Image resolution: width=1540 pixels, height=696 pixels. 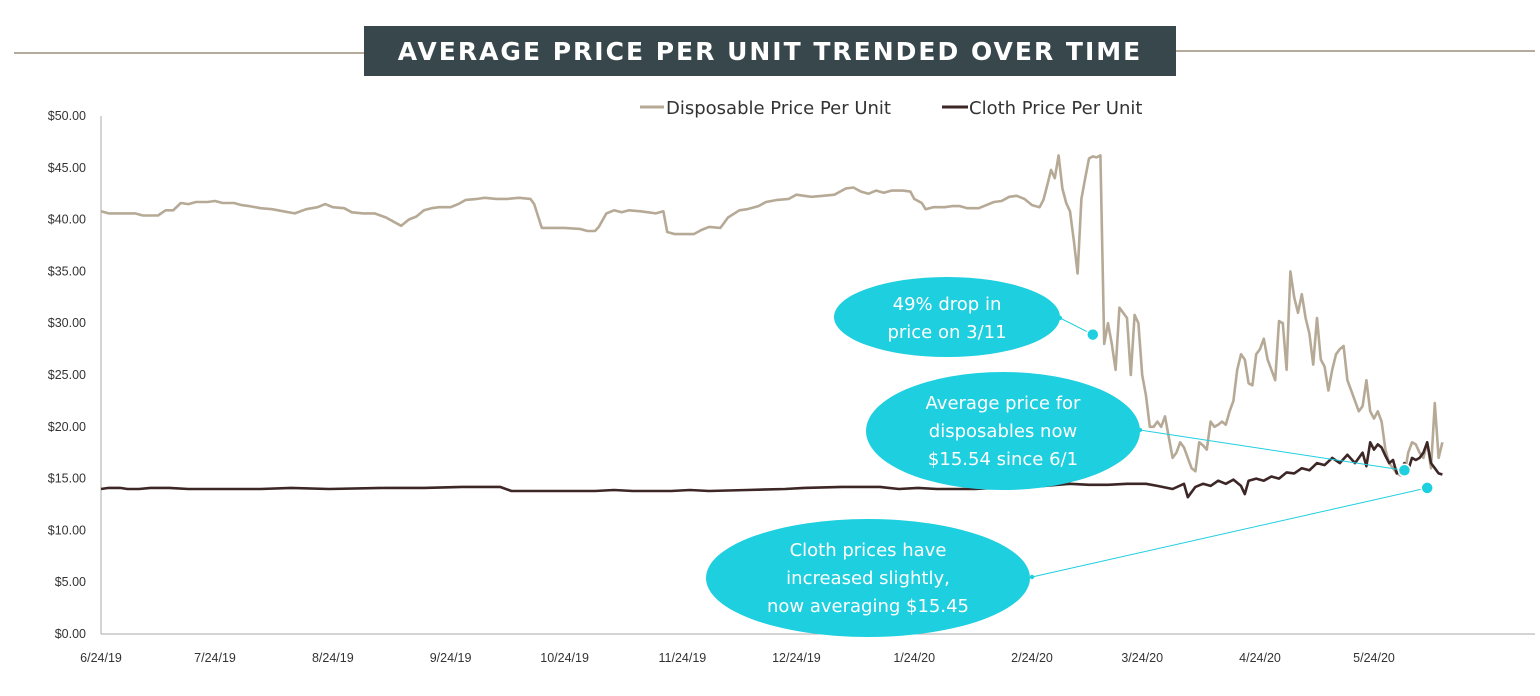 I want to click on y-tick-label: $0.00, so click(x=70, y=634).